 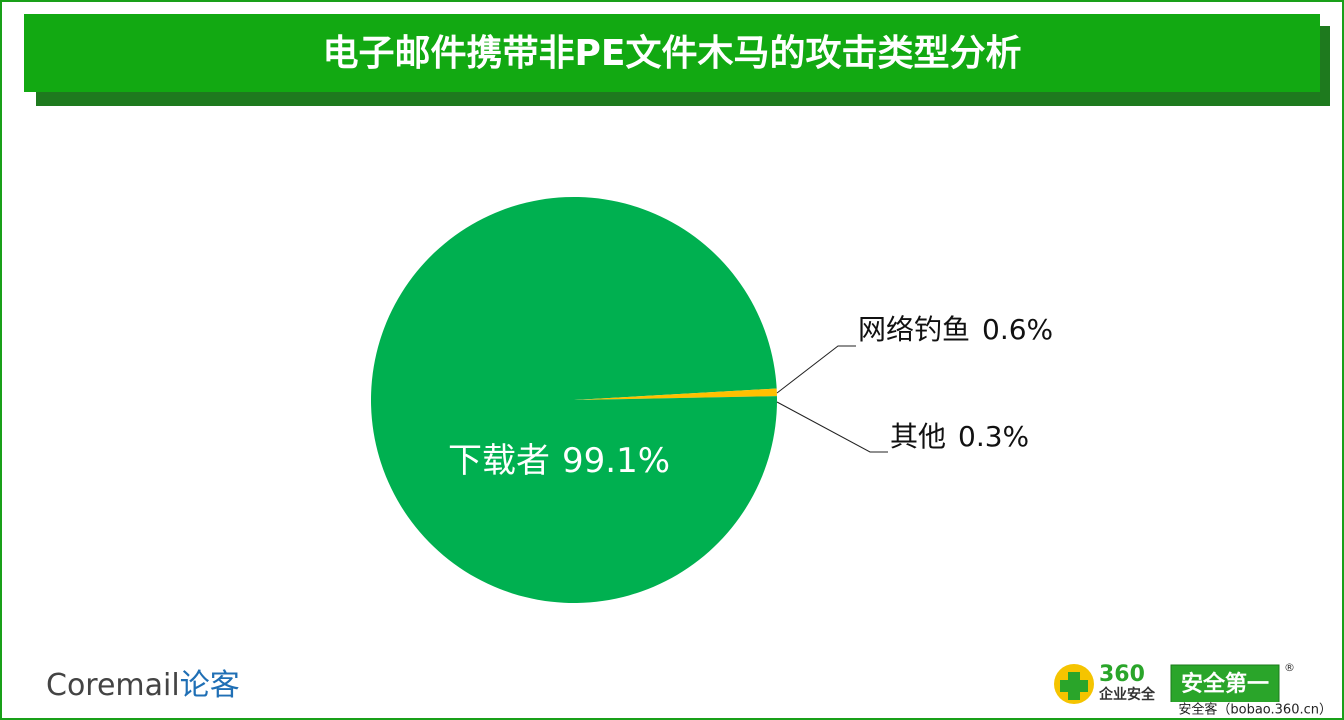 What do you see at coordinates (1074, 686) in the screenshot?
I see `logo-360-plus` at bounding box center [1074, 686].